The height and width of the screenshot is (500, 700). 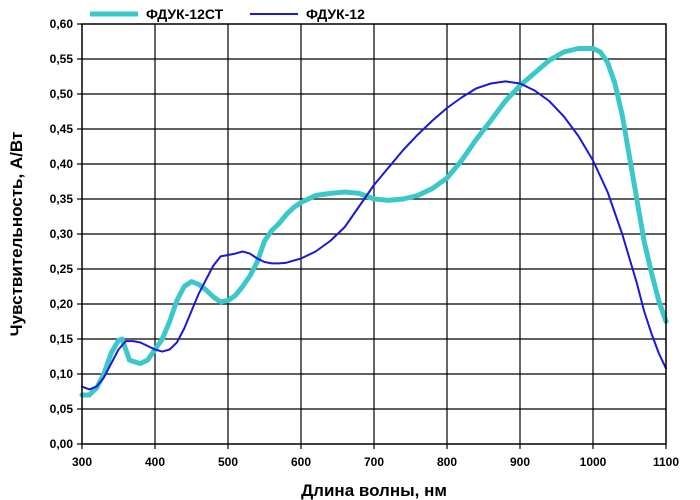 What do you see at coordinates (447, 462) in the screenshot?
I see `x-tick-label: 800` at bounding box center [447, 462].